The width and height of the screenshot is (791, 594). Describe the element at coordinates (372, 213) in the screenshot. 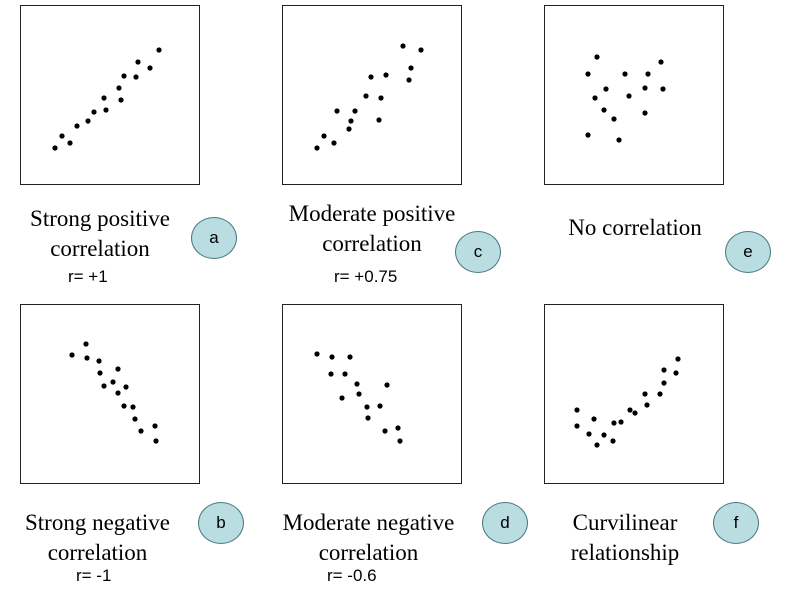

I see `label-c-line-1: Moderate positive` at that location.